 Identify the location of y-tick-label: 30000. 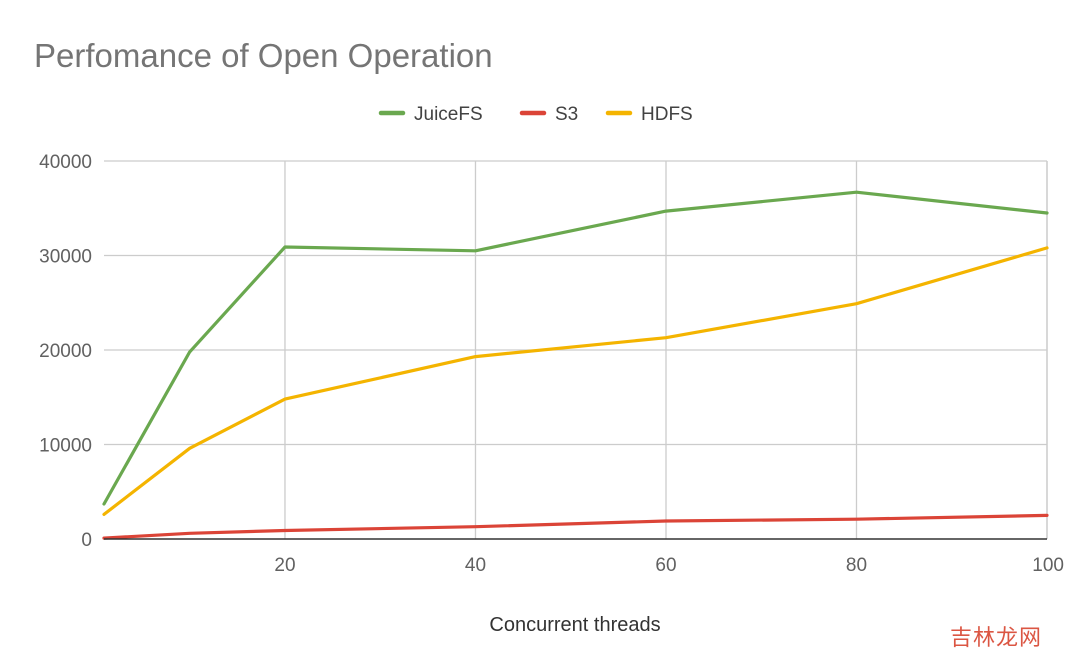
(65, 257).